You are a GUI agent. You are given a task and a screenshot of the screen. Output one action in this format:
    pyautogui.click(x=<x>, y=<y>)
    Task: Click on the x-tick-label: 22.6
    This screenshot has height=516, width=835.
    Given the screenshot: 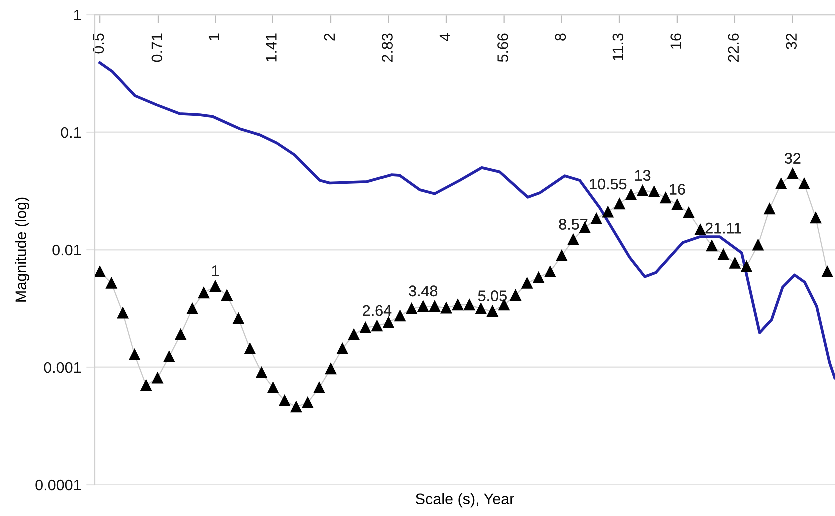 What is the action you would take?
    pyautogui.click(x=734, y=48)
    